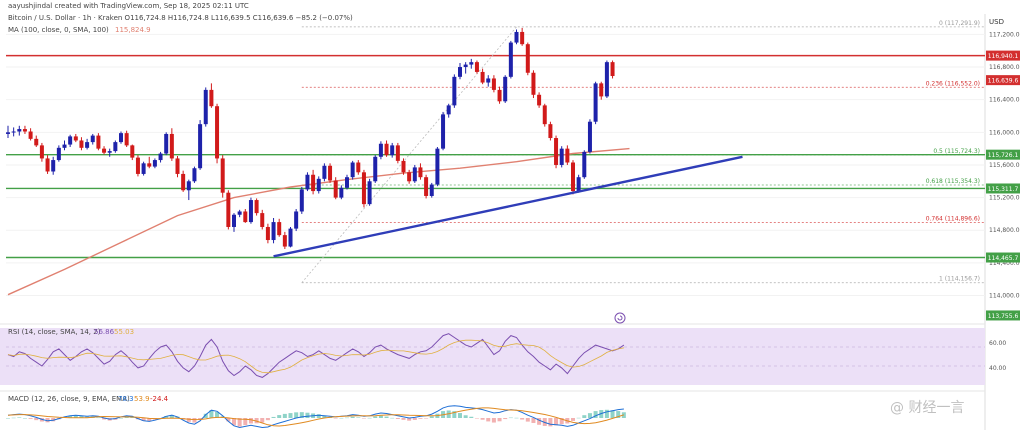 The width and height of the screenshot is (1021, 433). What do you see at coordinates (126, 399) in the screenshot?
I see `macd-value-1: 78.3` at bounding box center [126, 399].